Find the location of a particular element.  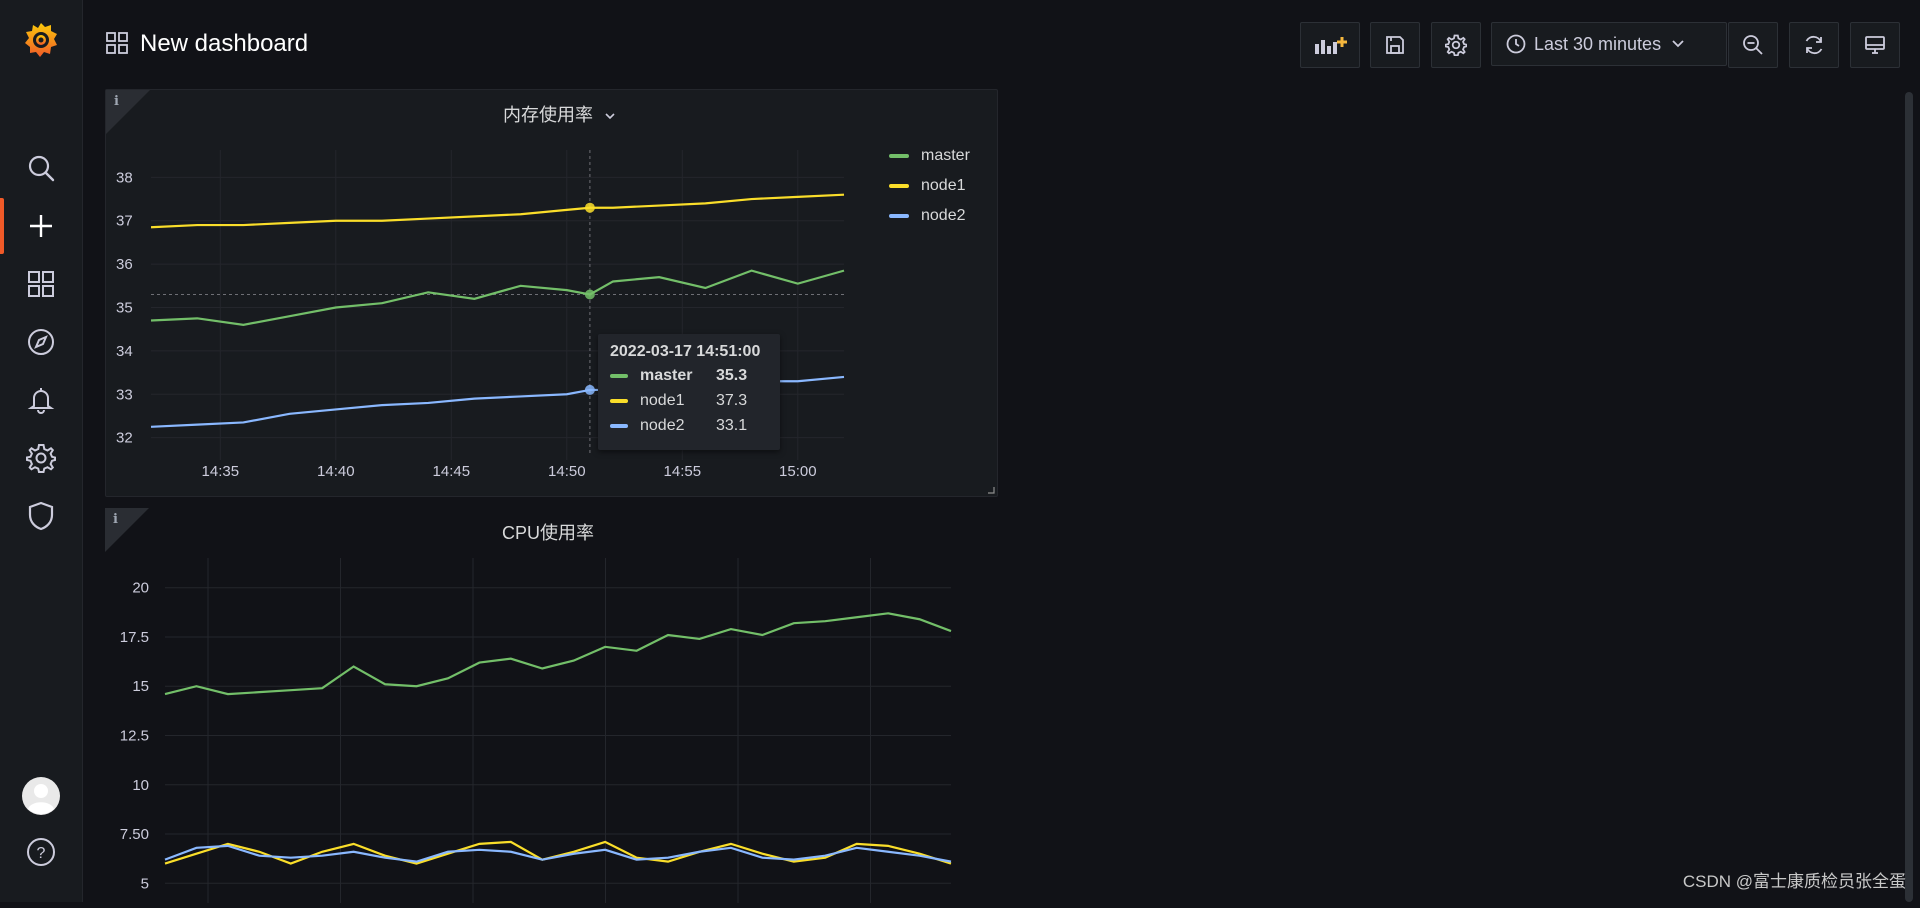

zoom-out-button is located at coordinates (1753, 45).